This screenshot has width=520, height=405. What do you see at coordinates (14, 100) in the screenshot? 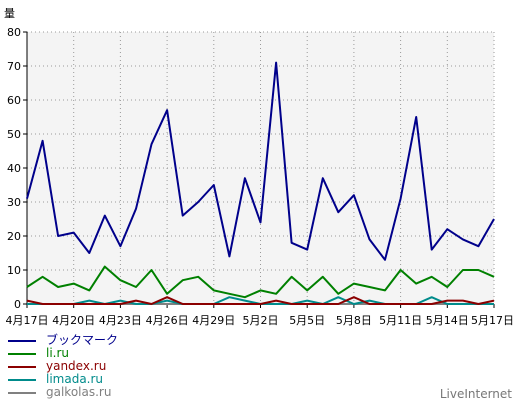
I see `y-tick-label: 60` at bounding box center [14, 100].